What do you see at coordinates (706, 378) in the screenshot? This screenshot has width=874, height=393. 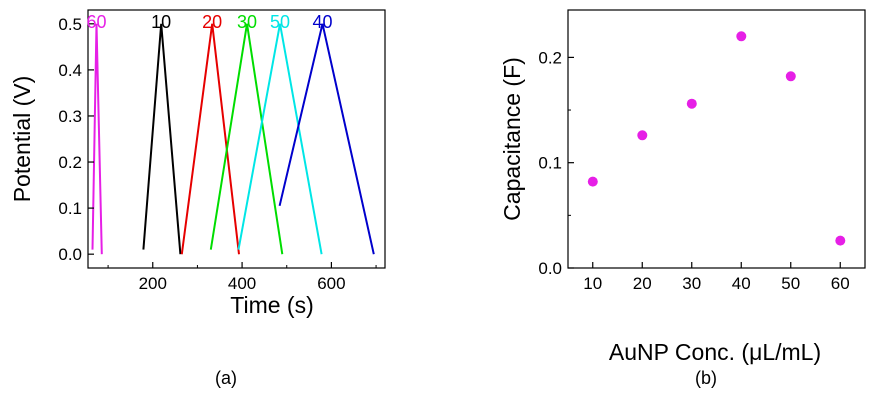 I see `panel-b-label: (b)` at bounding box center [706, 378].